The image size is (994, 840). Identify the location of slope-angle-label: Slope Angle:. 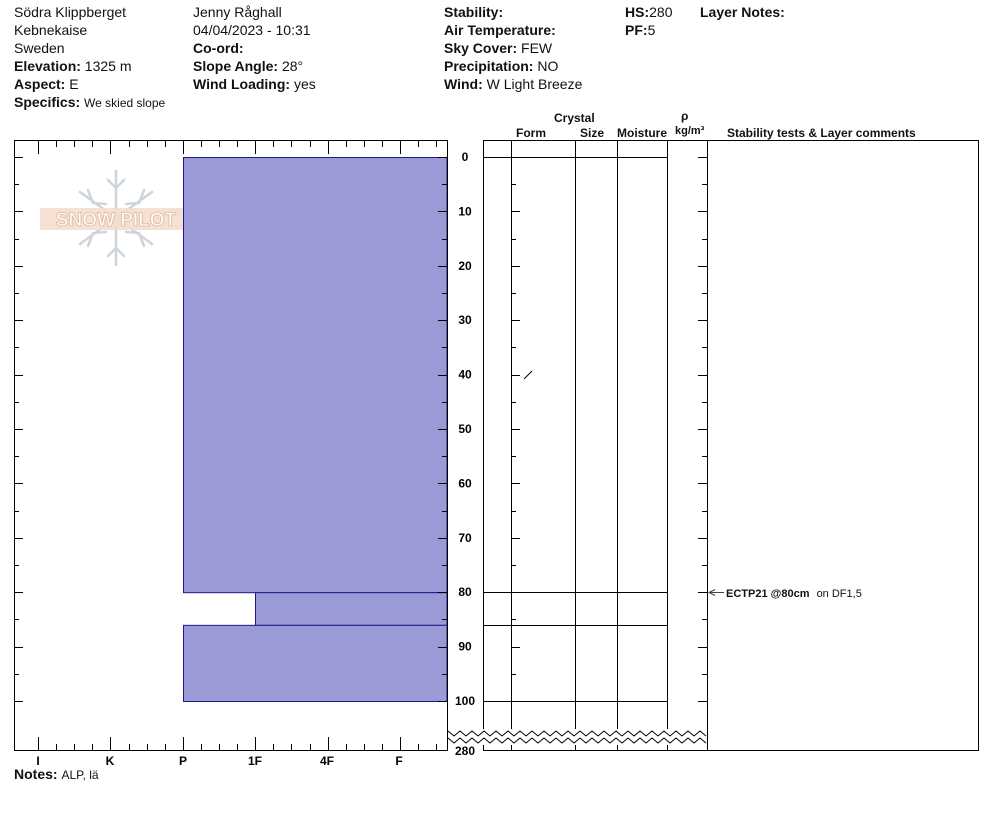
(236, 66).